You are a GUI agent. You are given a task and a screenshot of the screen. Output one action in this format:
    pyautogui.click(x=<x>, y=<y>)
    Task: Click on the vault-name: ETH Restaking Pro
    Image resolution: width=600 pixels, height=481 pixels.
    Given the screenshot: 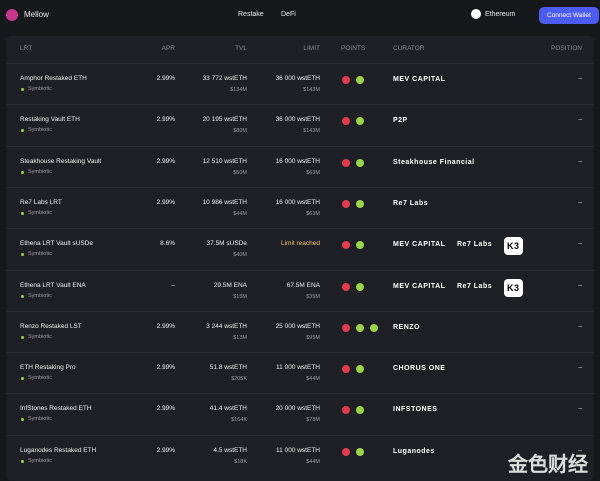 What is the action you would take?
    pyautogui.click(x=48, y=368)
    